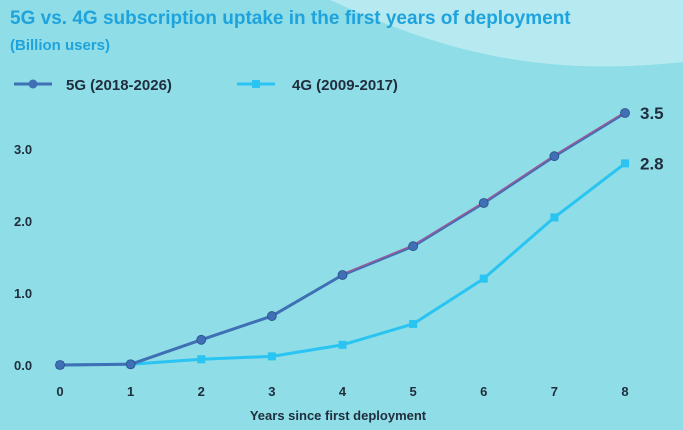 This screenshot has width=683, height=430. What do you see at coordinates (652, 113) in the screenshot?
I see `series-5g-end-label: 3.5` at bounding box center [652, 113].